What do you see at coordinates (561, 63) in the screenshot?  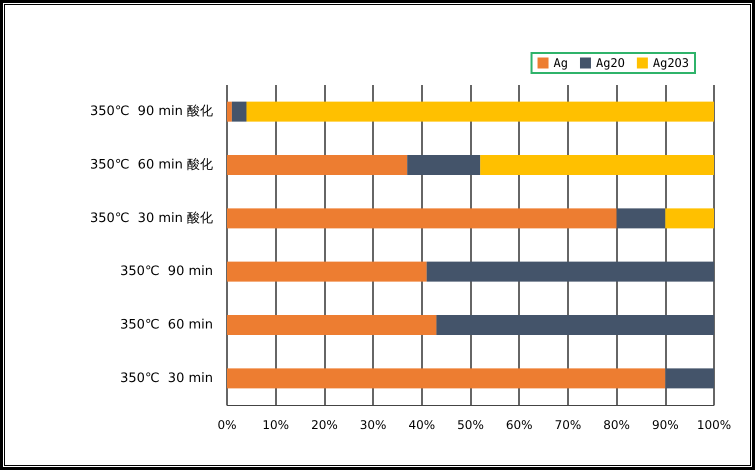 I see `legend-label: Ag` at bounding box center [561, 63].